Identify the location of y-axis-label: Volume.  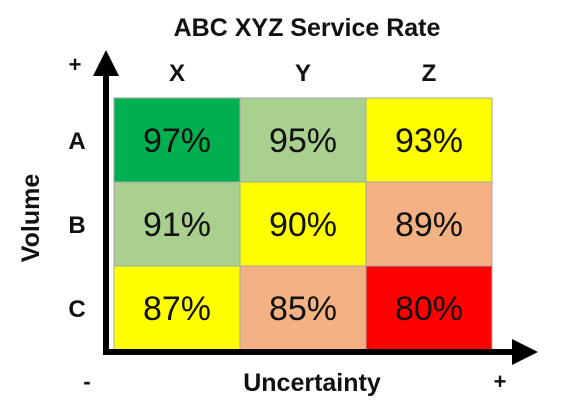
(31, 218).